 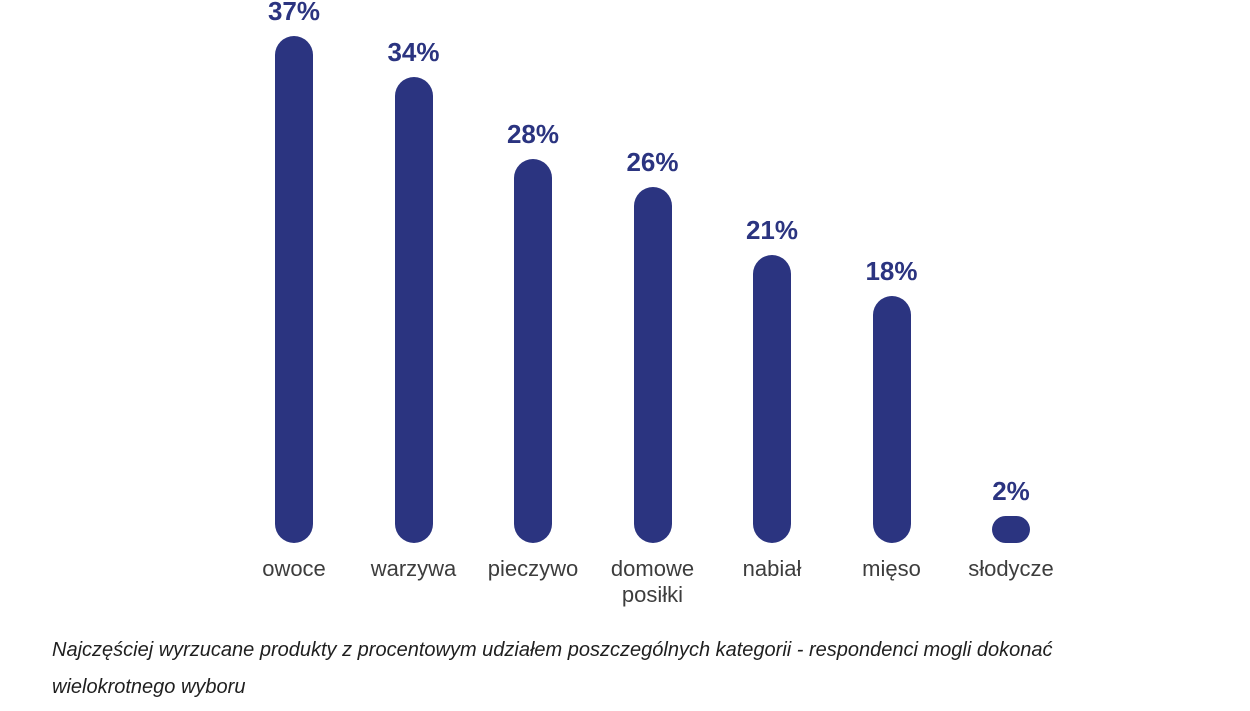 What do you see at coordinates (149, 687) in the screenshot?
I see `figure-caption-line2: wielokrotnego wyboru` at bounding box center [149, 687].